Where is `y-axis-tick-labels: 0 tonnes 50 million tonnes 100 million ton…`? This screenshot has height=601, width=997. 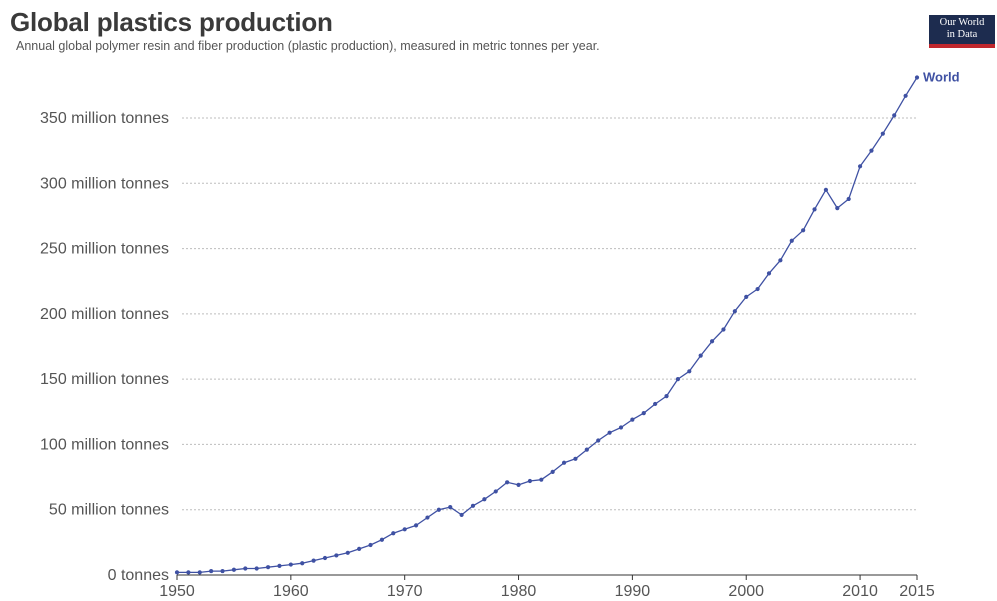 y-axis-tick-labels: 0 tonnes 50 million tonnes 100 million ton… is located at coordinates (104, 347).